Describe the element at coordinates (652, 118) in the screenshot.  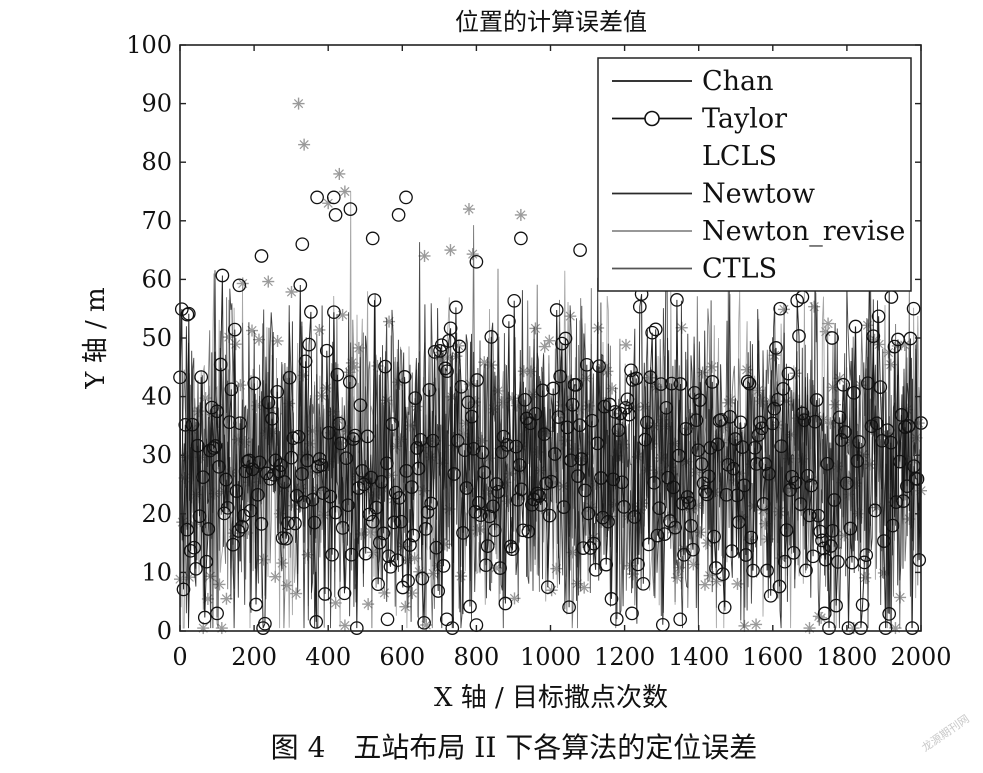
I see `legend-marker-circle` at that location.